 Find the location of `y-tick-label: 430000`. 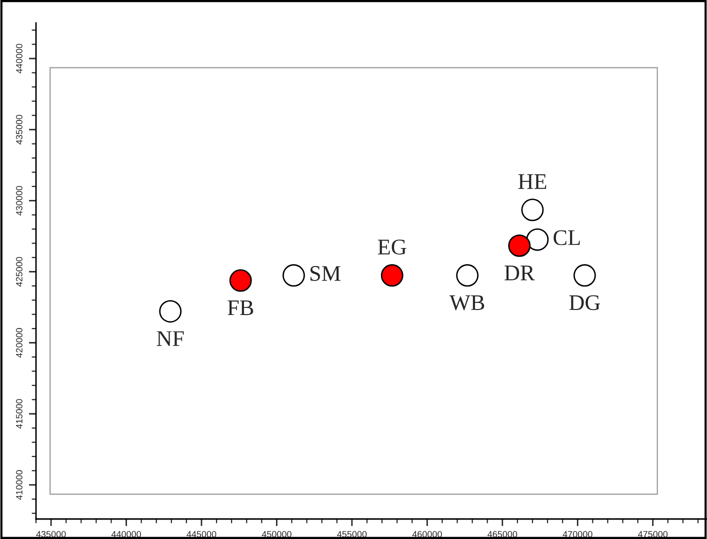

y-tick-label: 430000 is located at coordinates (19, 201).